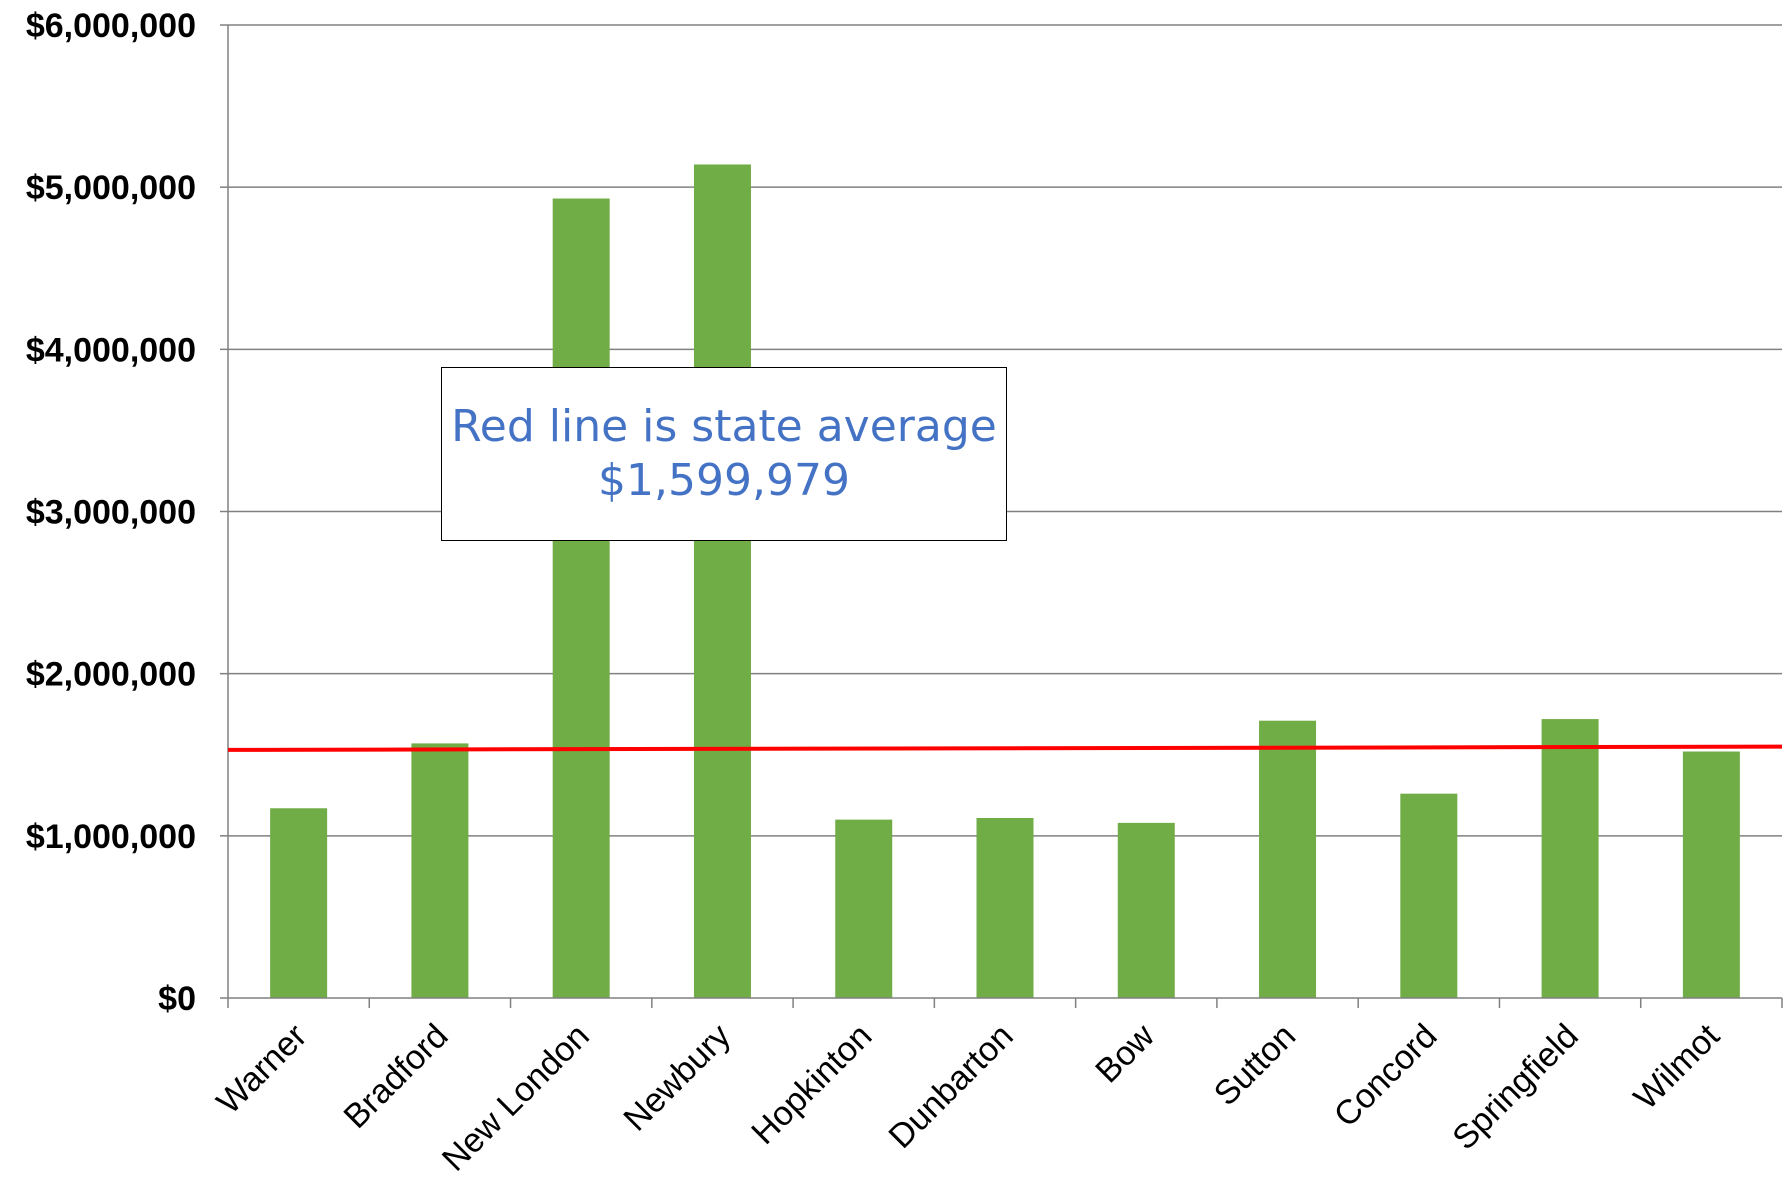  What do you see at coordinates (724, 480) in the screenshot?
I see `annotation-line-2: $1,599,979` at bounding box center [724, 480].